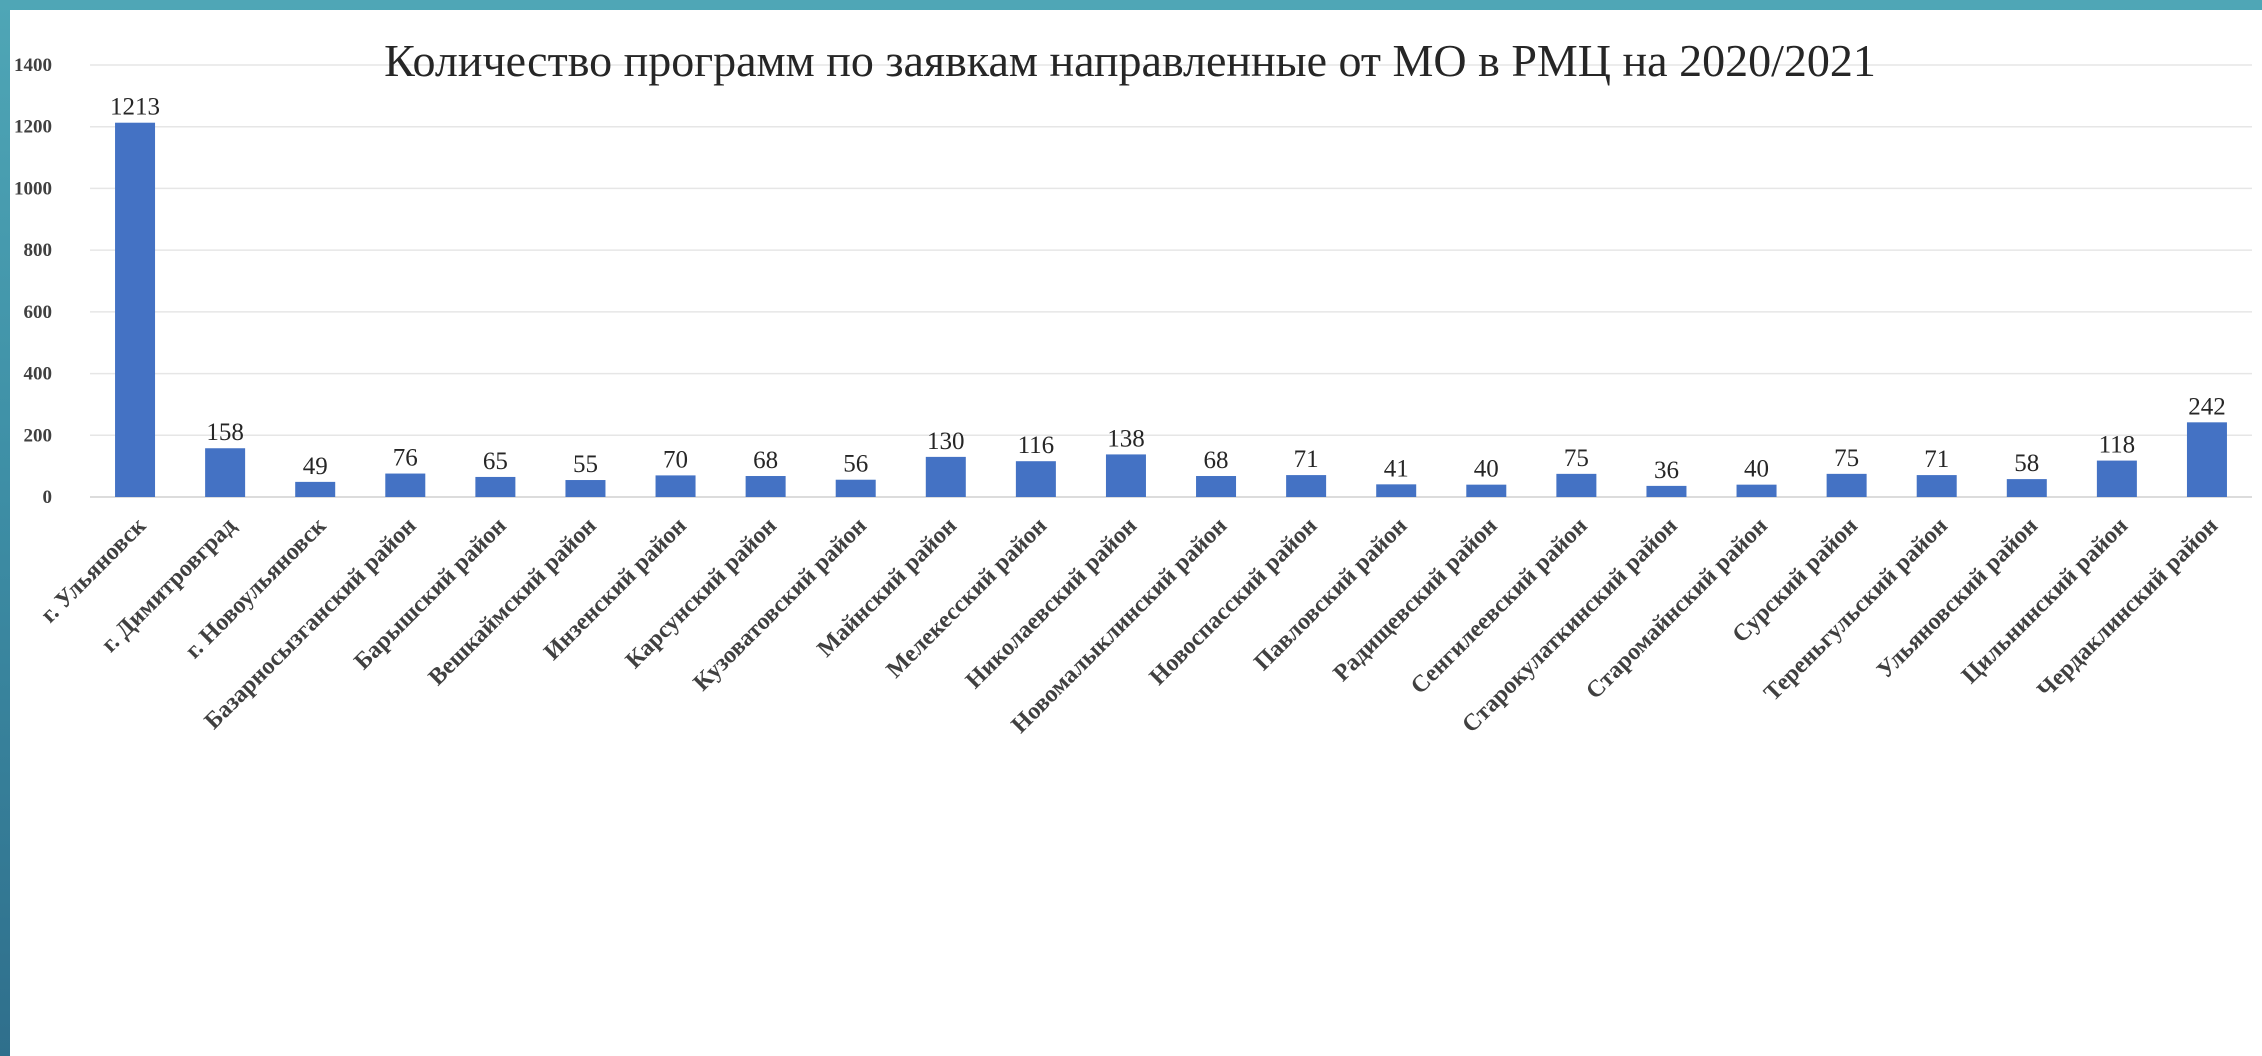  Describe the element at coordinates (495, 461) in the screenshot. I see `data-label: 65` at that location.